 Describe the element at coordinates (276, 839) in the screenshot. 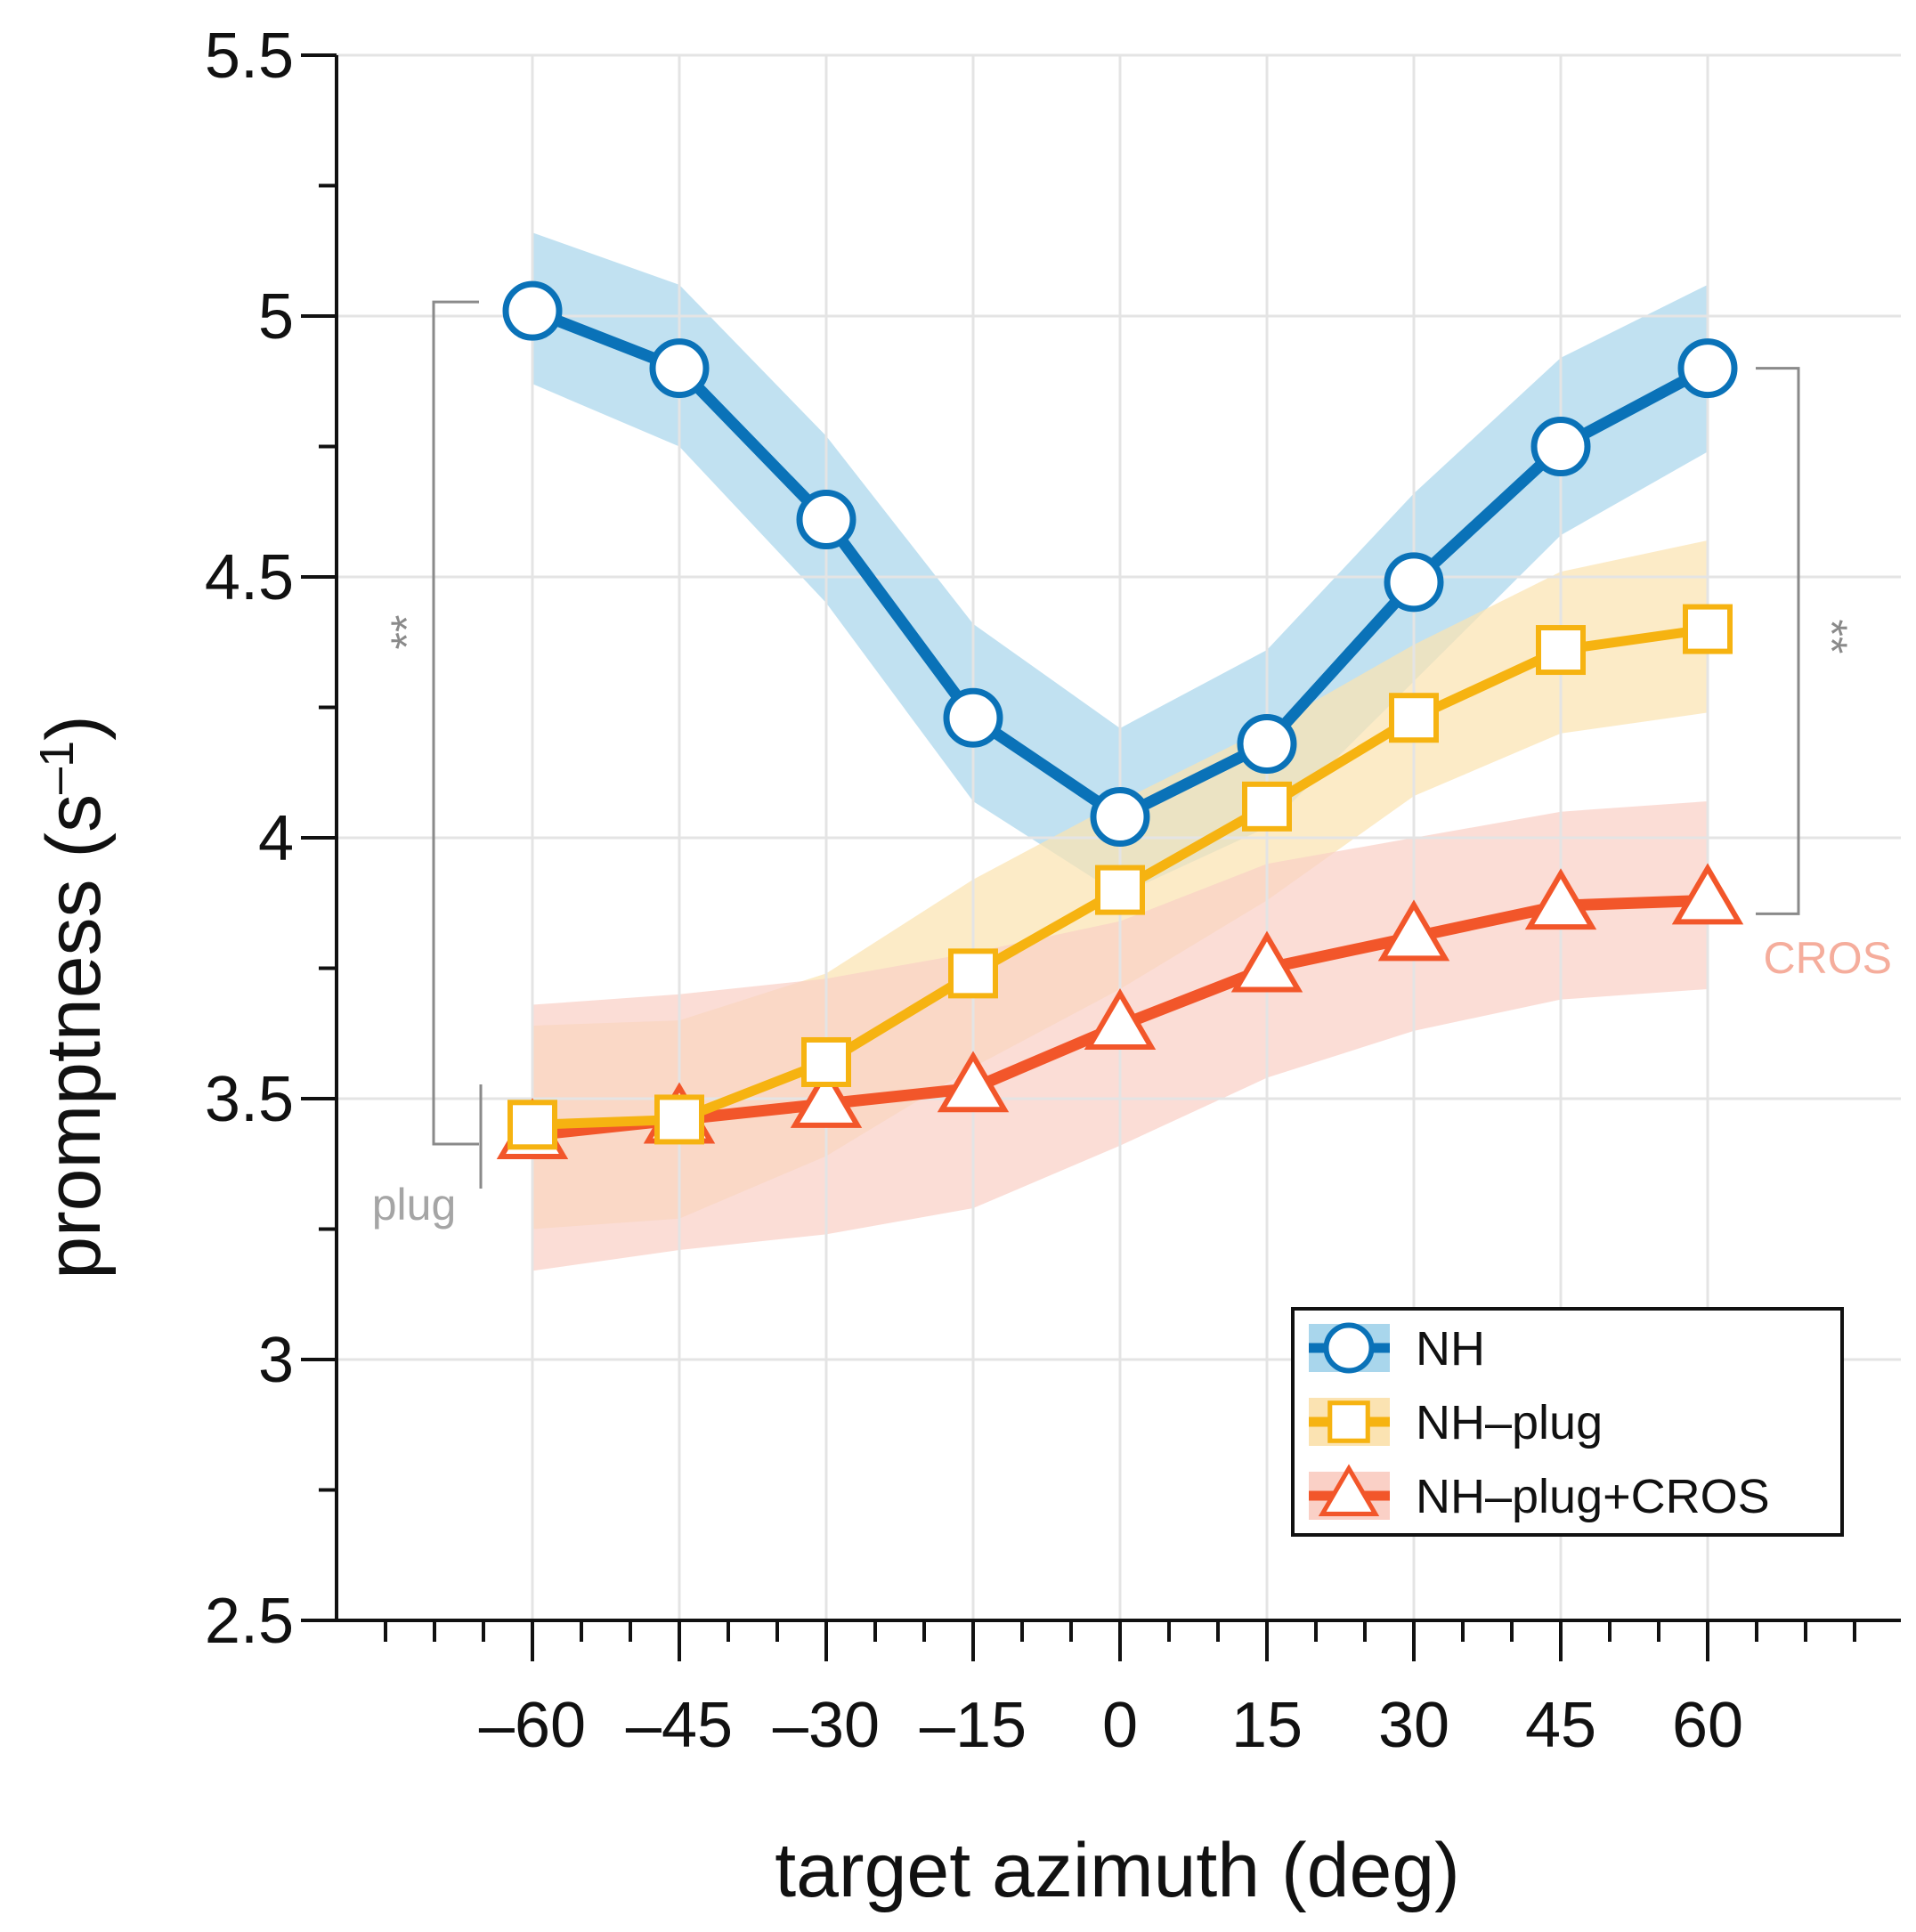

I see `y-tick-label: 4` at that location.